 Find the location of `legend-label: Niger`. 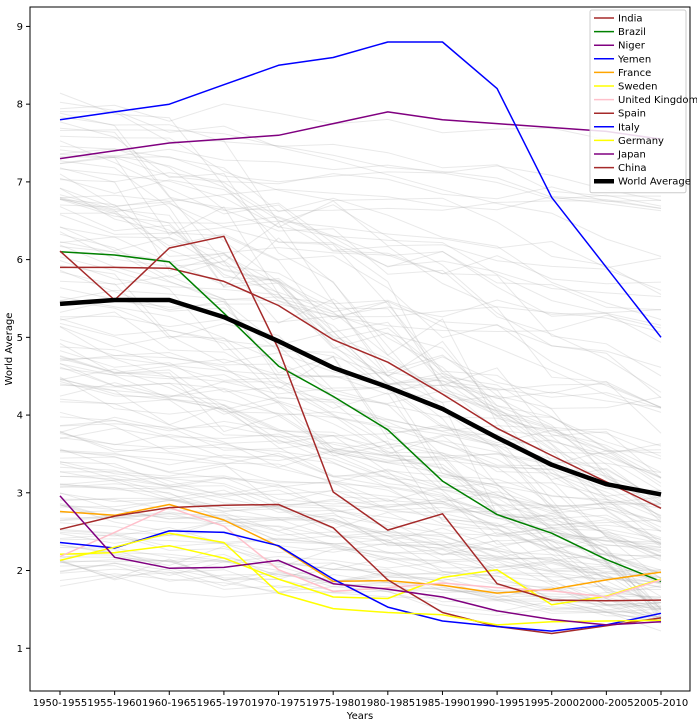

legend-label: Niger is located at coordinates (632, 46).